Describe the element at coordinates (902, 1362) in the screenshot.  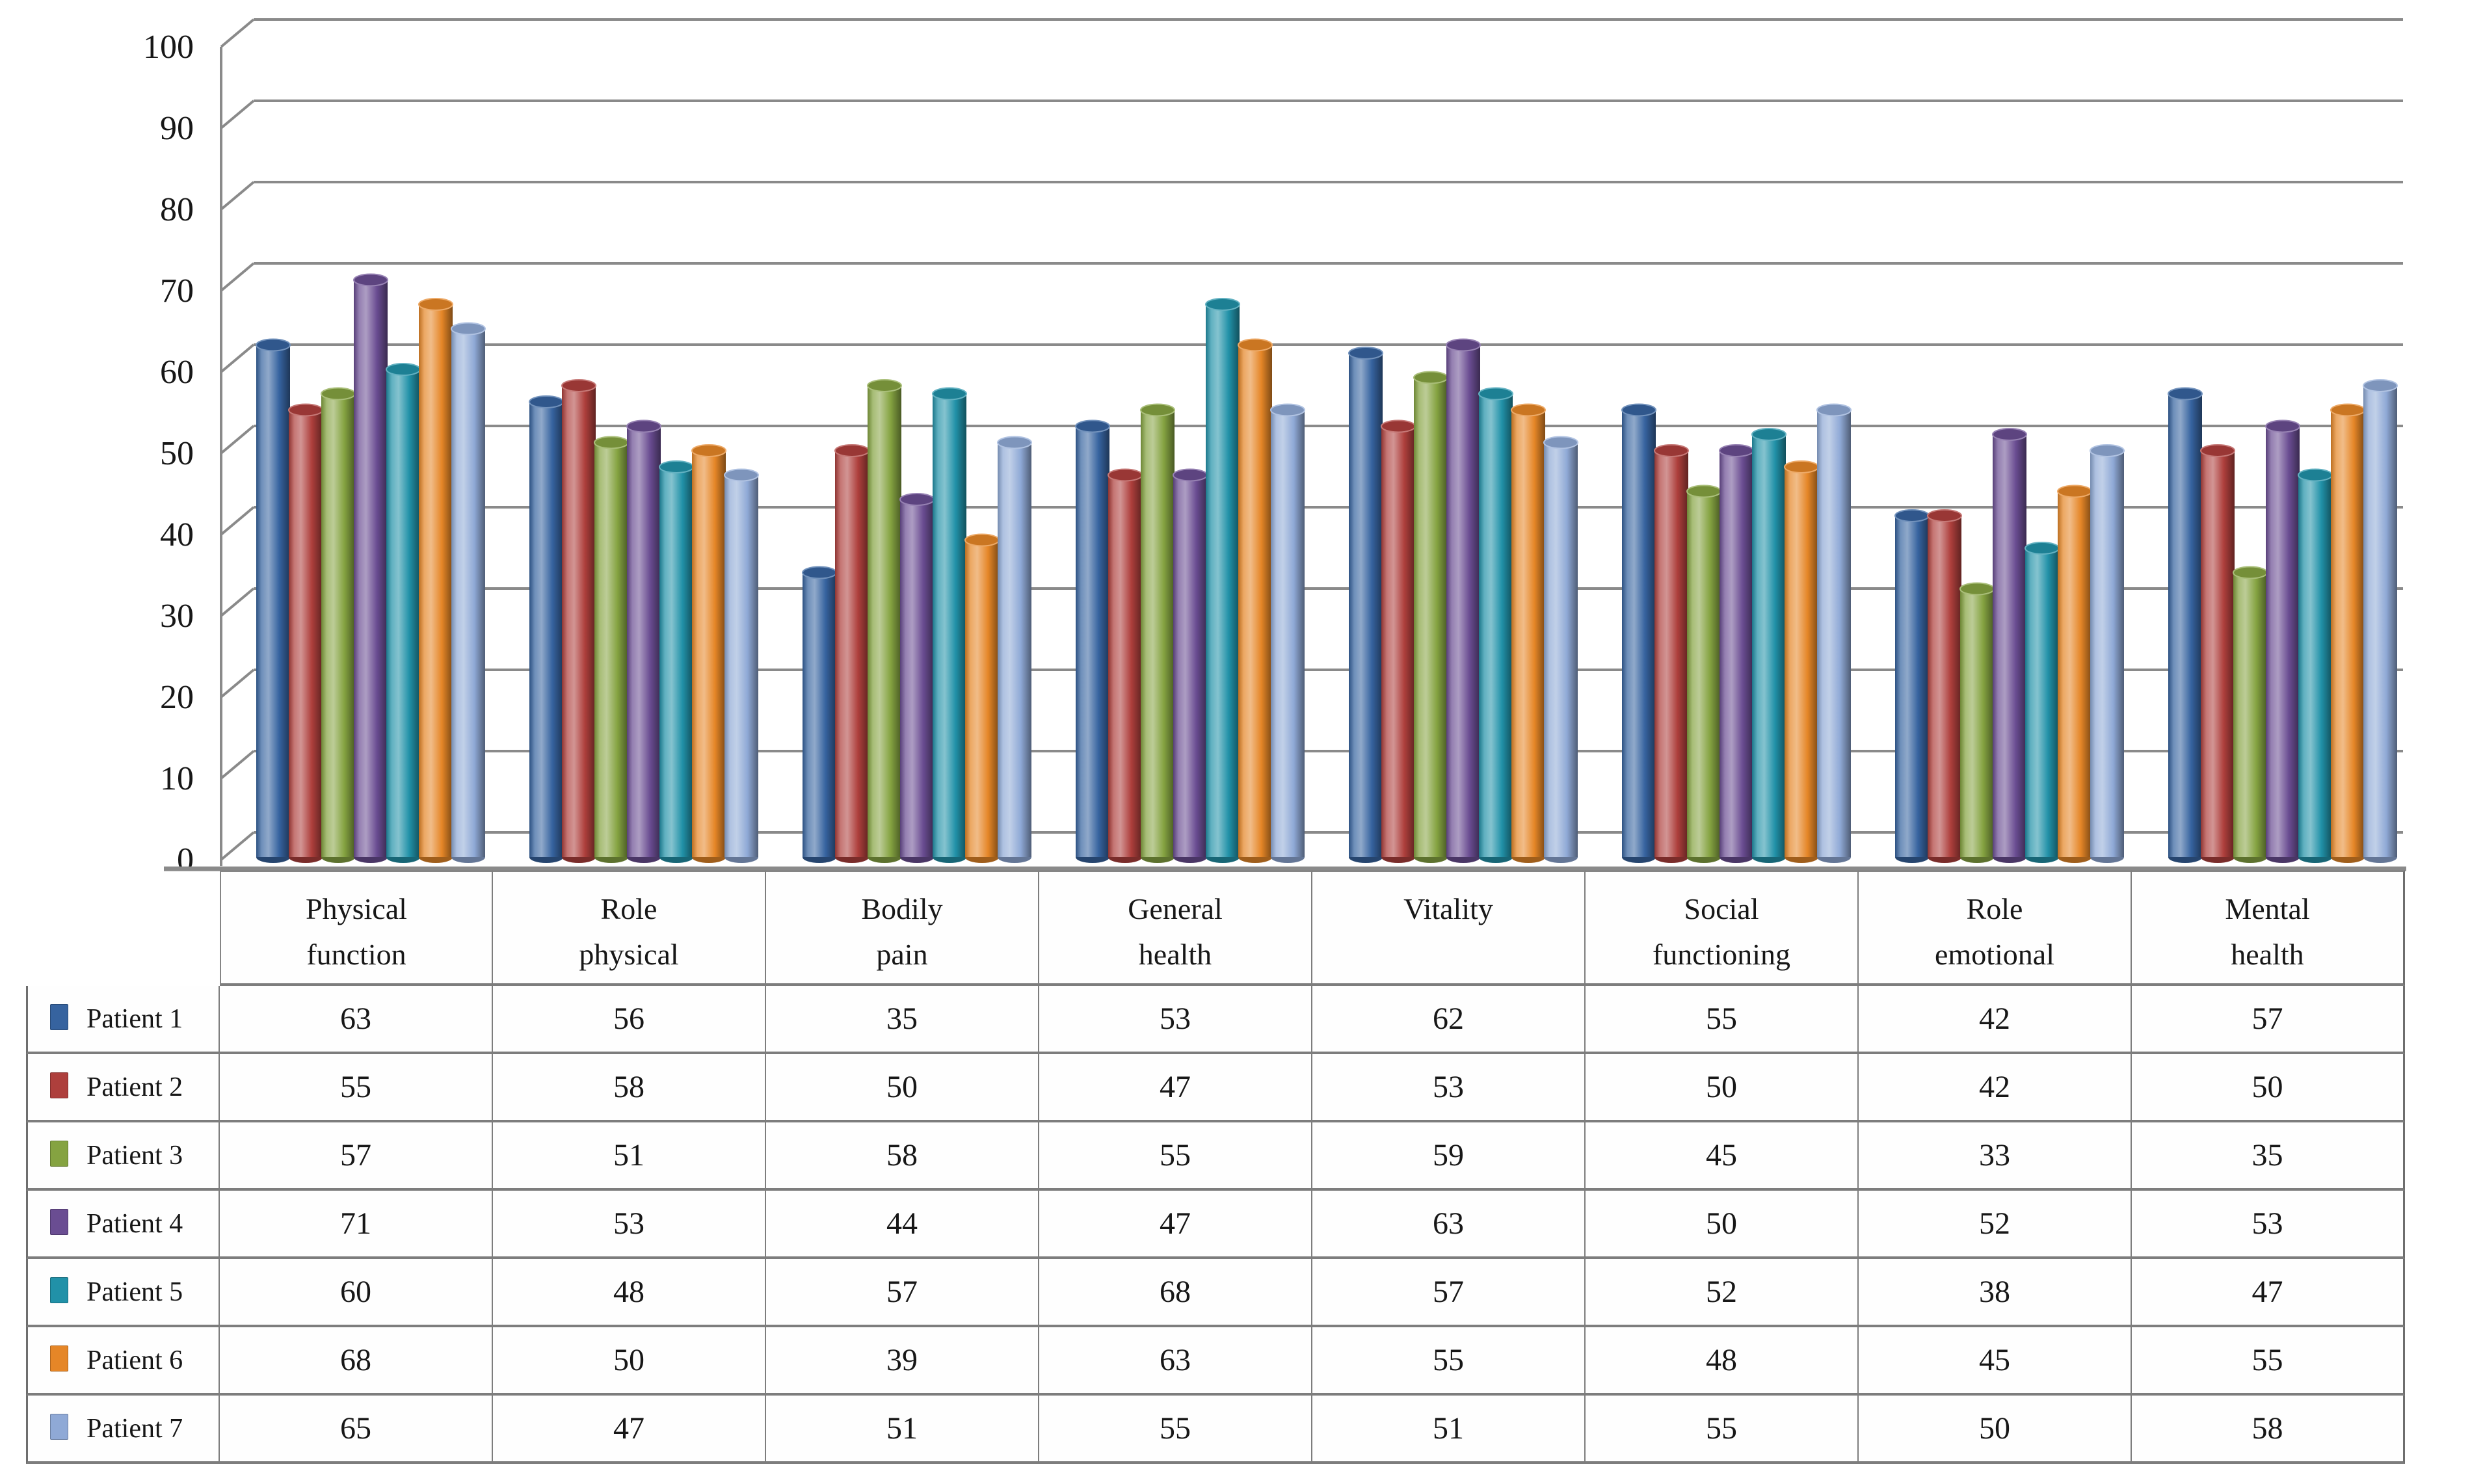
I see `value-cell: 39` at that location.